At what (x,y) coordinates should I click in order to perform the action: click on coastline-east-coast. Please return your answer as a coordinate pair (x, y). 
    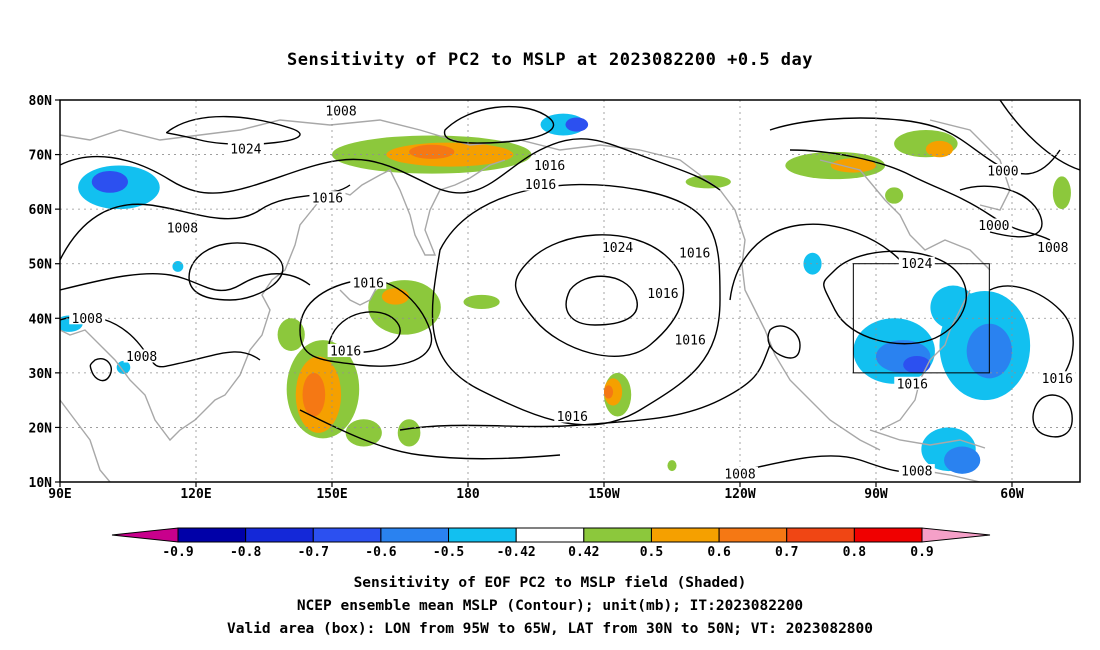
    Looking at the image, I should click on (925, 360).